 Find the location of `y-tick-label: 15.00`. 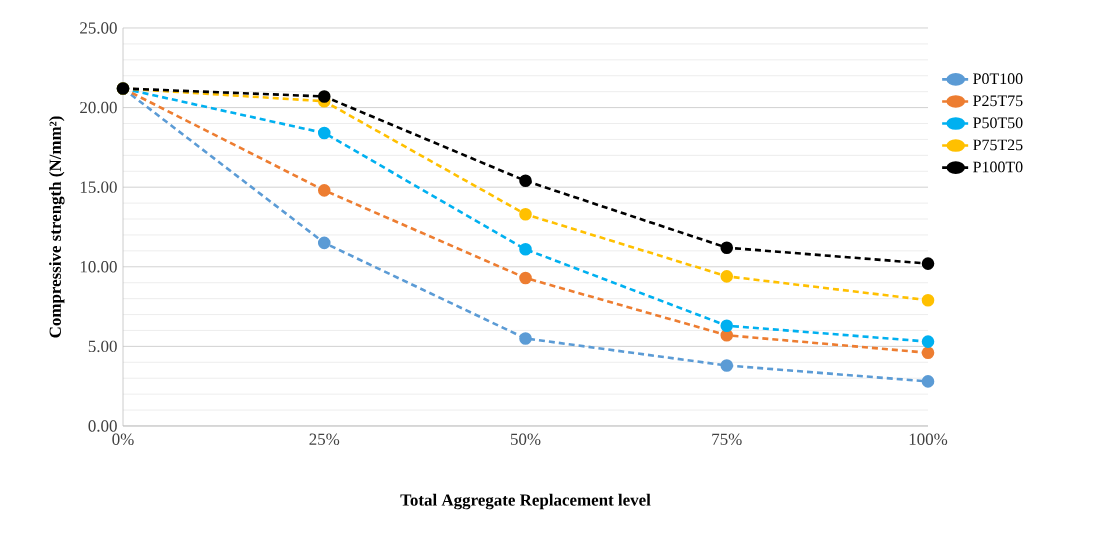

y-tick-label: 15.00 is located at coordinates (98, 187).